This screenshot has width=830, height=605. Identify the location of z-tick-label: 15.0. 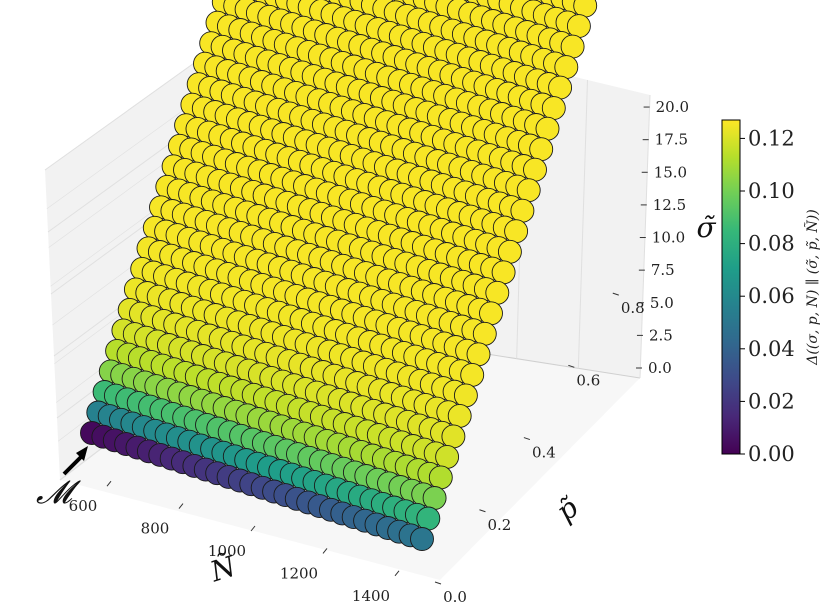
(670, 172).